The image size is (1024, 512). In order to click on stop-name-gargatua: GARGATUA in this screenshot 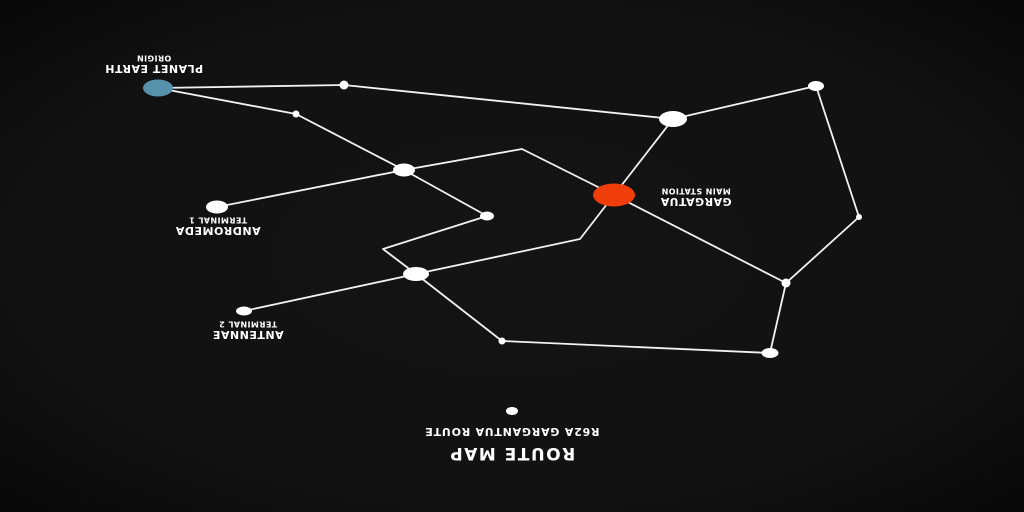, I will do `click(695, 201)`.